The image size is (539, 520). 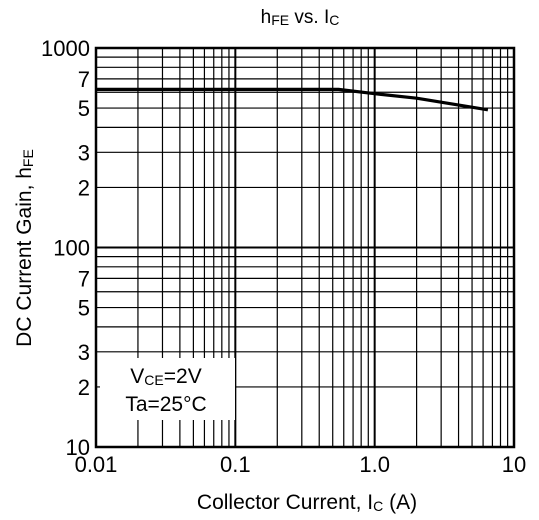 I want to click on annotation-vce: VCE=2V, so click(x=165, y=376).